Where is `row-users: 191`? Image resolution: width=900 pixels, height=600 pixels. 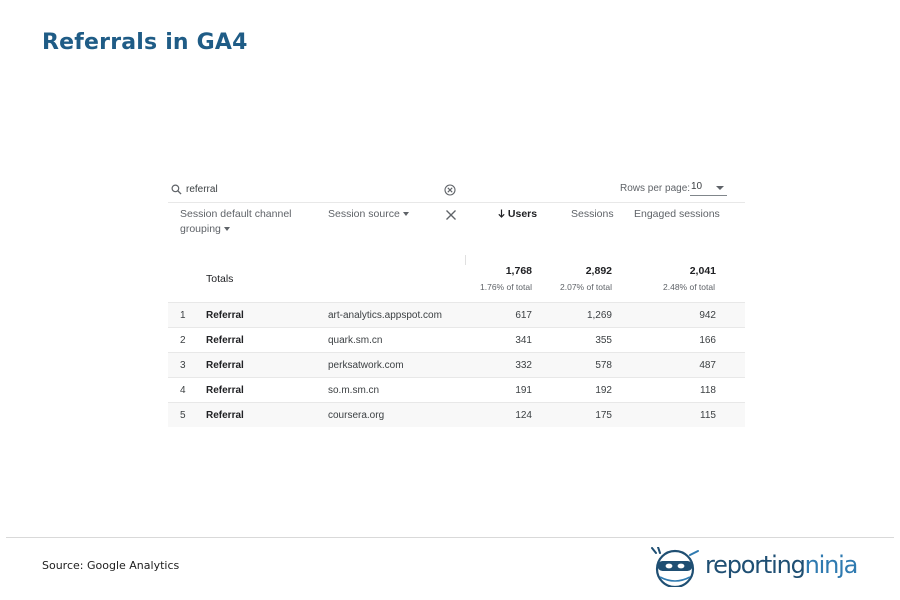 row-users: 191 is located at coordinates (523, 390).